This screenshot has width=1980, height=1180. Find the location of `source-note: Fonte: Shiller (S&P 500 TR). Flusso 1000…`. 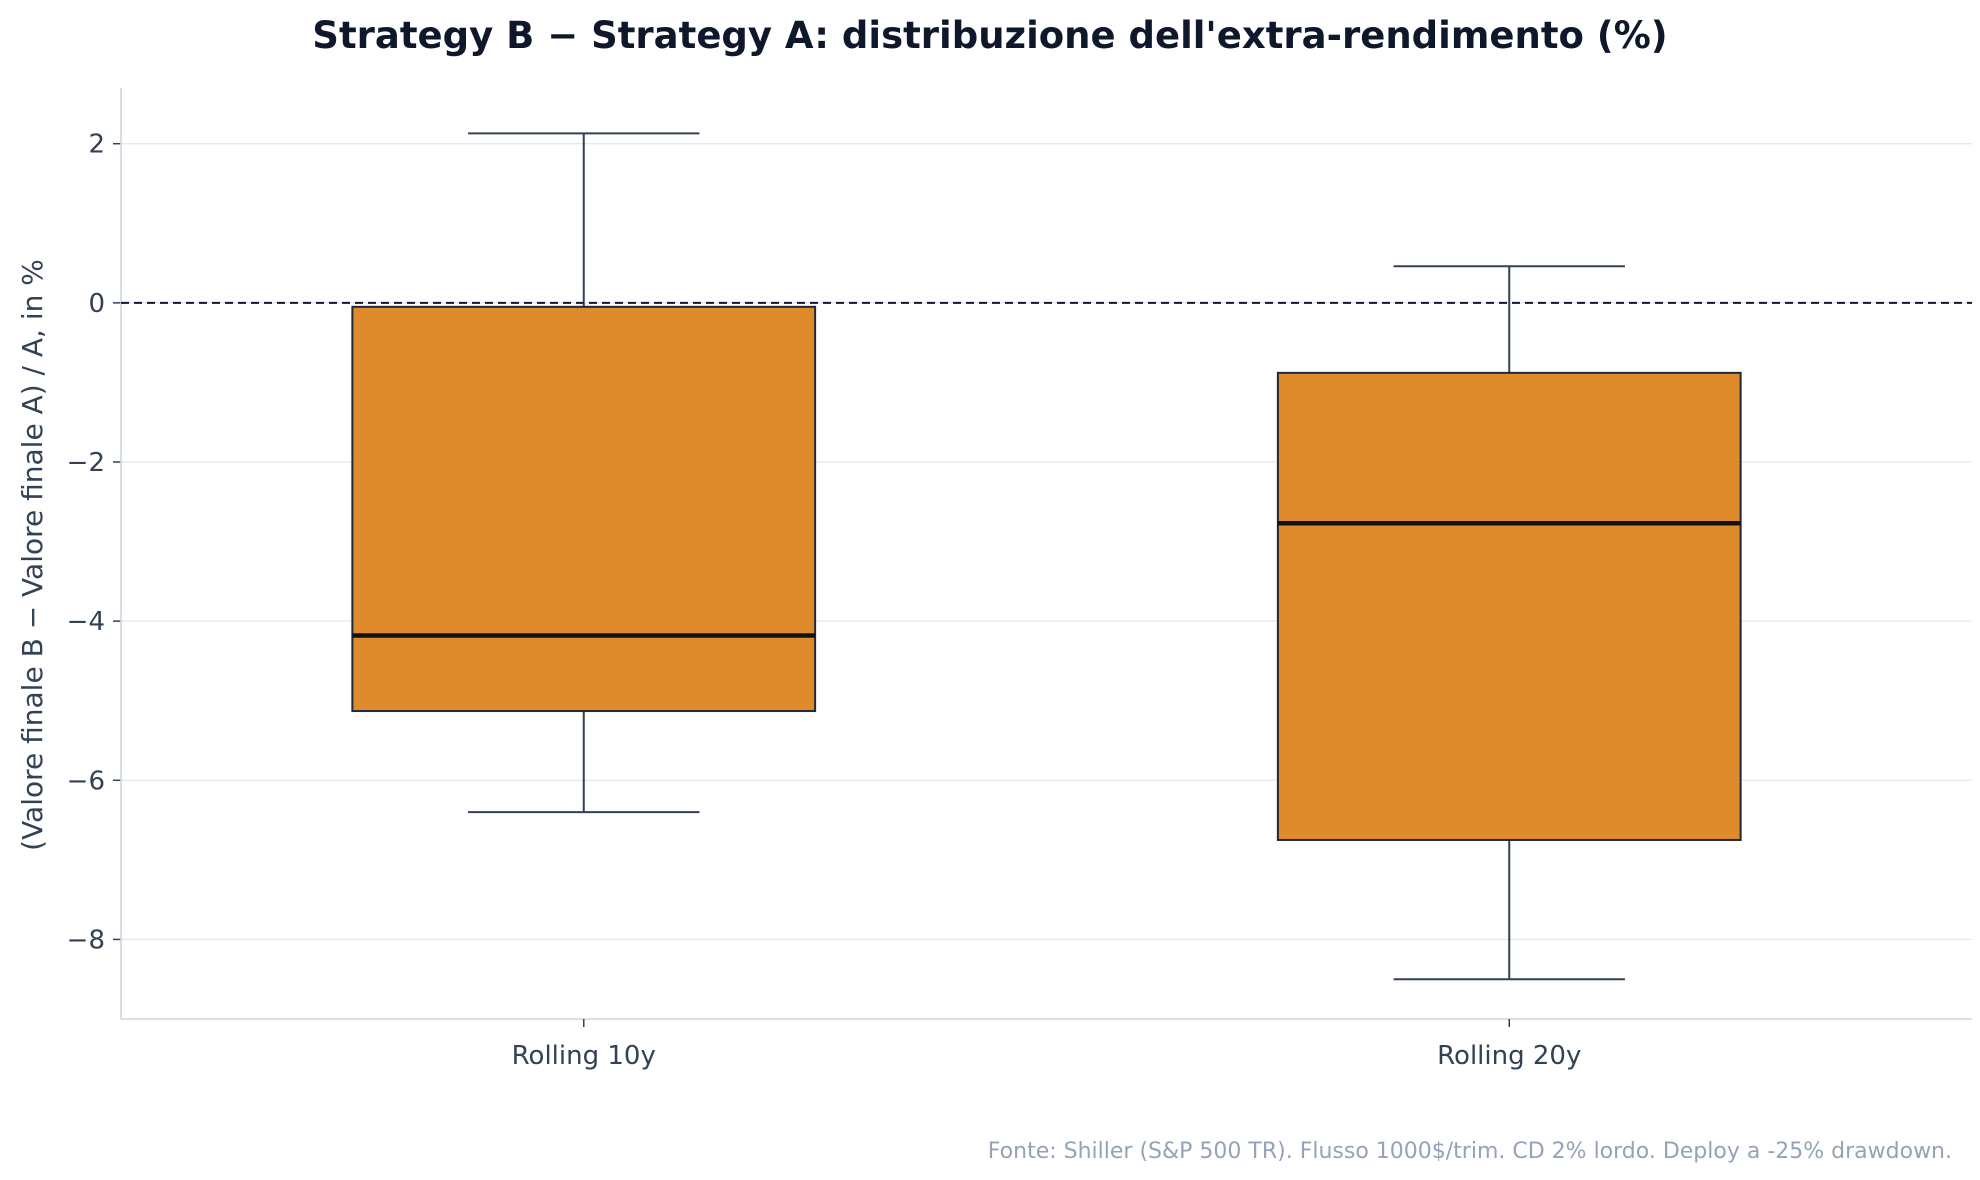

source-note: Fonte: Shiller (S&P 500 TR). Flusso 1000… is located at coordinates (1470, 1151).